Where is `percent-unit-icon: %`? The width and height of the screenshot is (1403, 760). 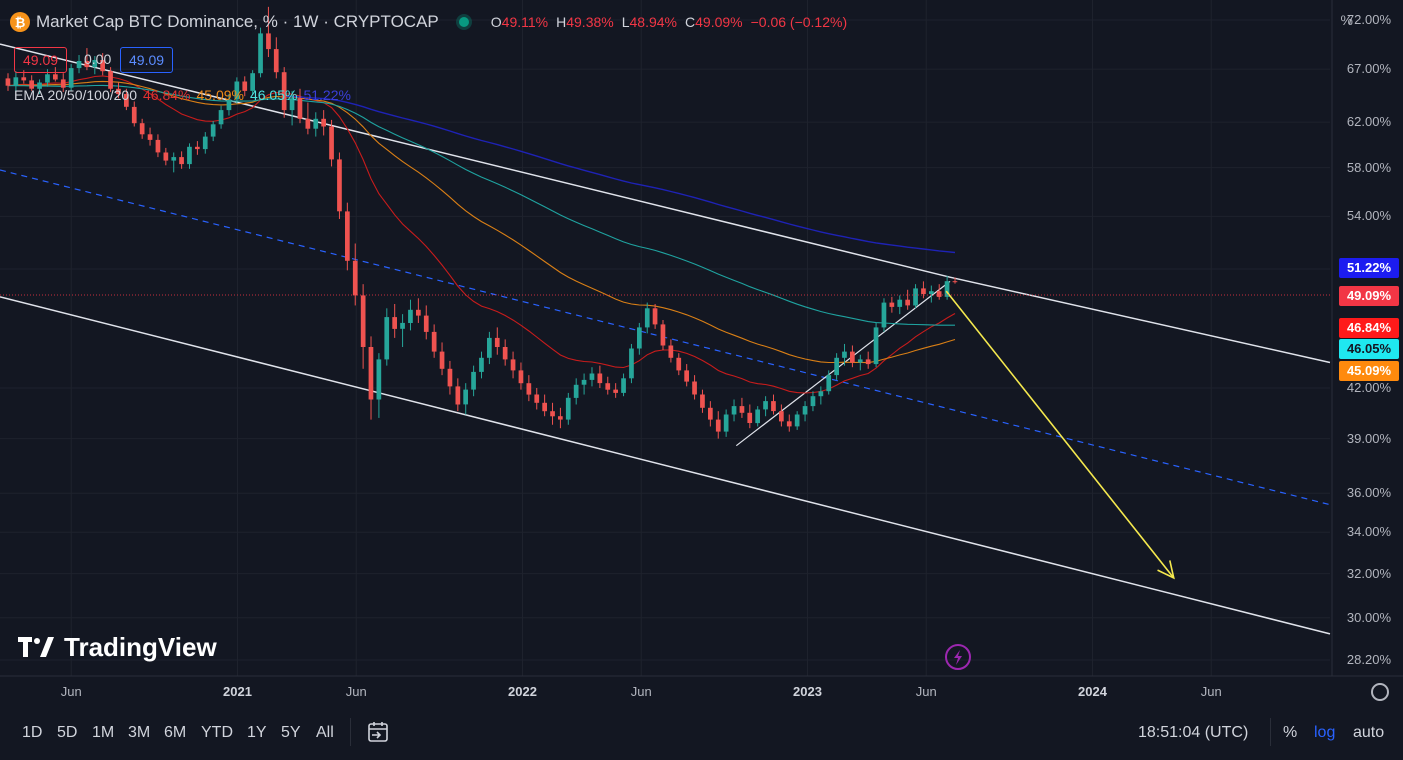
percent-unit-icon: % is located at coordinates (1346, 20).